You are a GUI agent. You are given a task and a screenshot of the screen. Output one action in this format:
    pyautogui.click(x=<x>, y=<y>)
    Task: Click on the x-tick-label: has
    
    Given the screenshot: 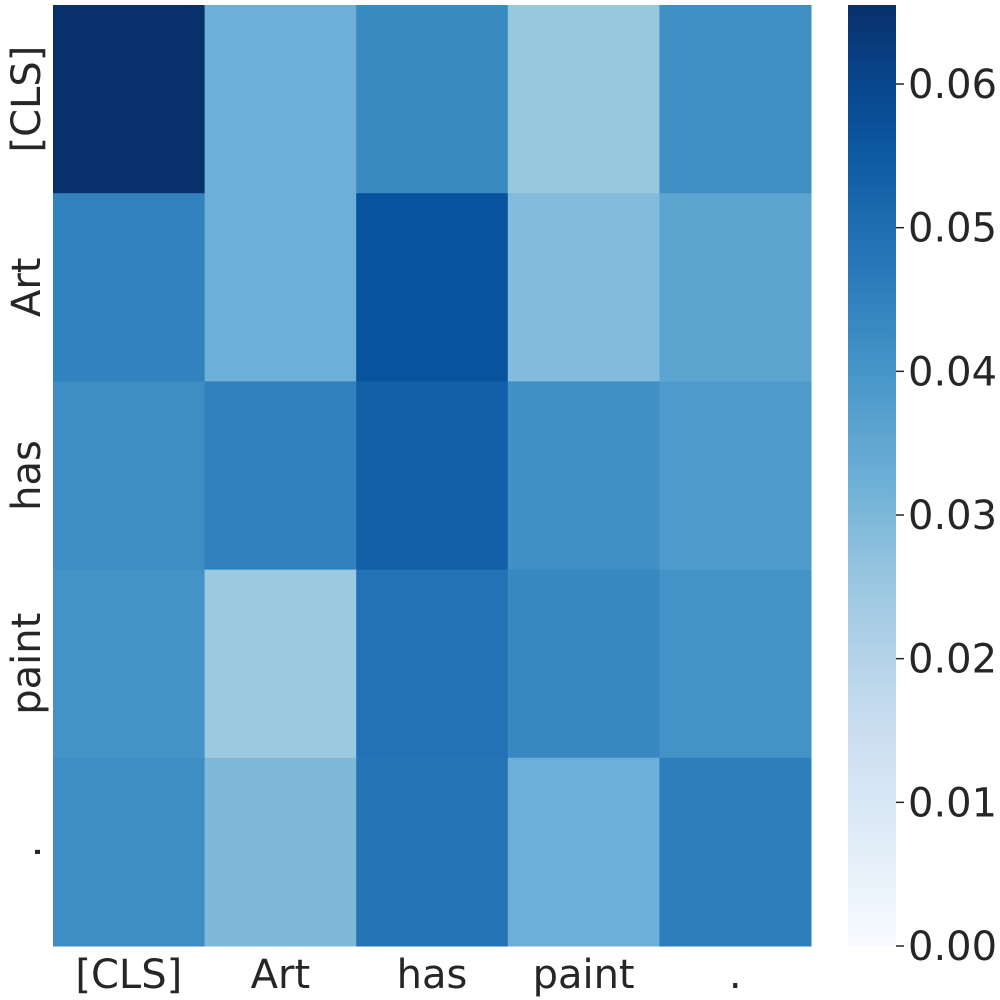 What is the action you would take?
    pyautogui.click(x=432, y=975)
    